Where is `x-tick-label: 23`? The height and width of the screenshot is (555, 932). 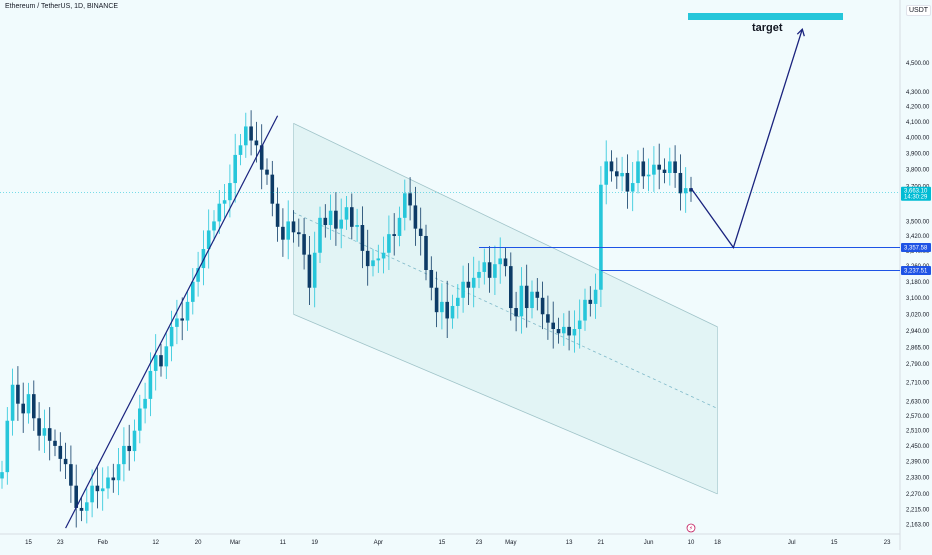
x-tick-label: 23 is located at coordinates (887, 543).